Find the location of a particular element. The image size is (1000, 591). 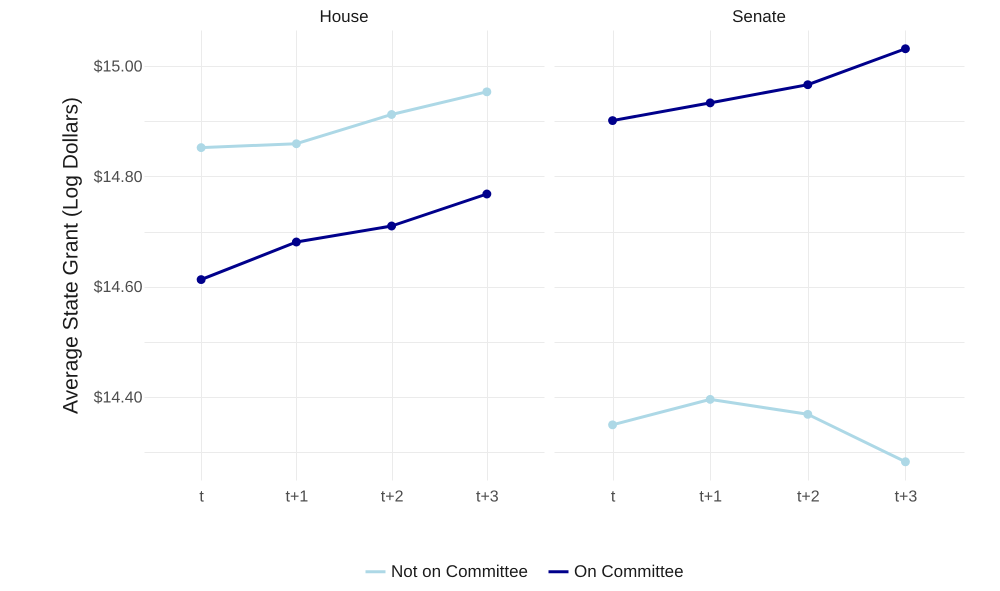

y-tick-label: $14.60 is located at coordinates (118, 287).